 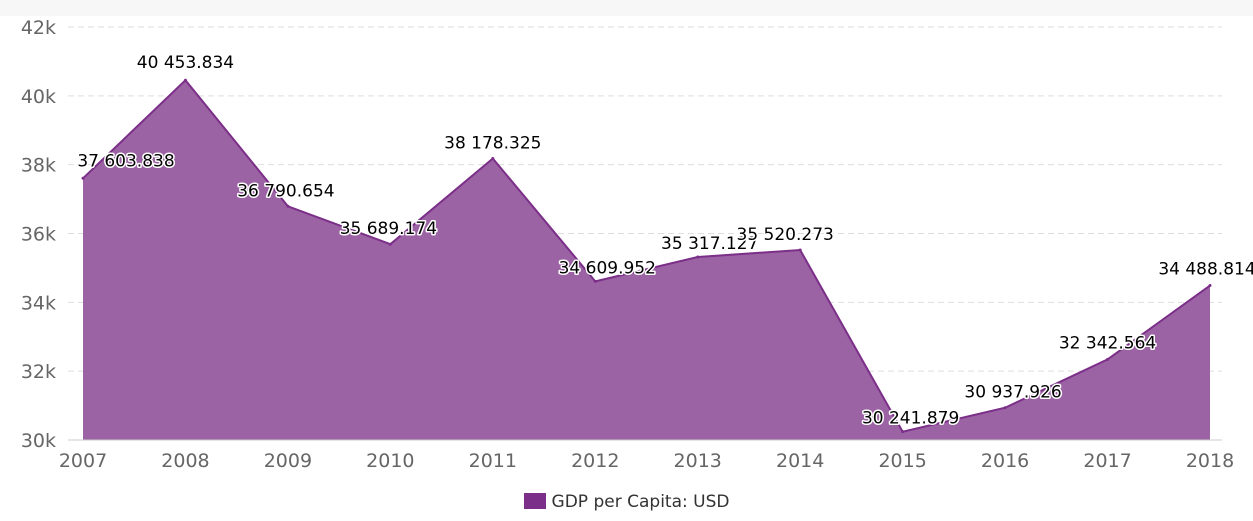 I want to click on data-label: 35 520.273, so click(x=785, y=235).